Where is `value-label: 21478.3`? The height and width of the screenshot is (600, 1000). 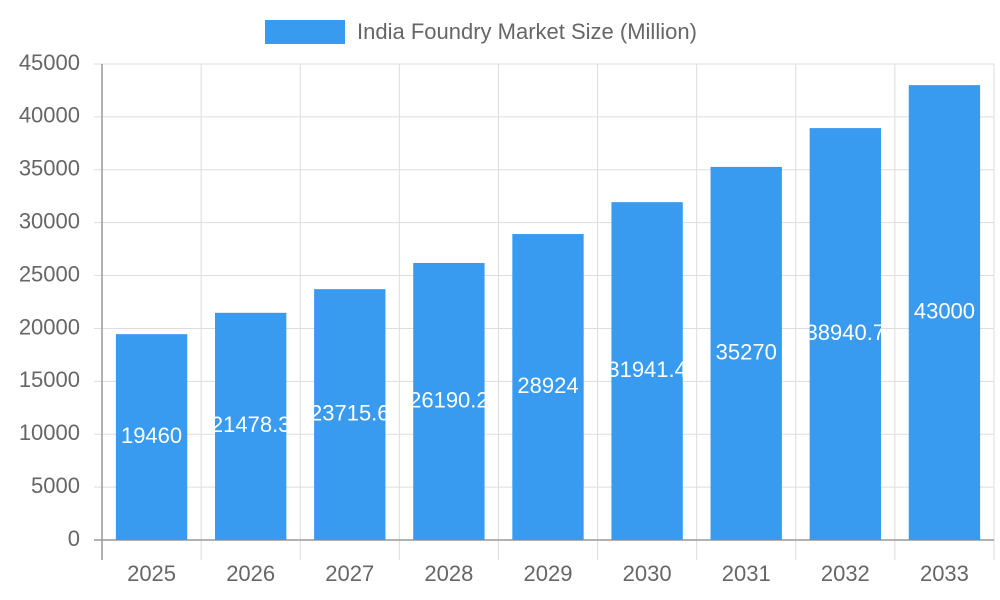 value-label: 21478.3 is located at coordinates (251, 424).